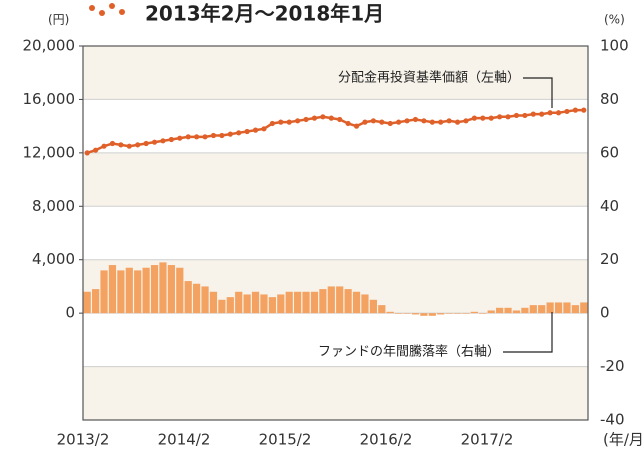  What do you see at coordinates (487, 440) in the screenshot?
I see `x-tick-label: 2017/2` at bounding box center [487, 440].